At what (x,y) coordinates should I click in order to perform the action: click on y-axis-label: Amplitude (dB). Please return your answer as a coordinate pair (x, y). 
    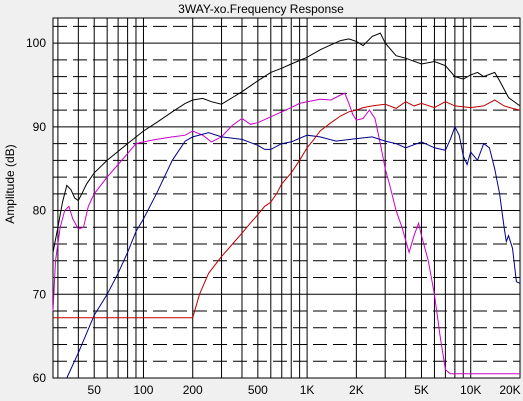
    Looking at the image, I should click on (10, 183).